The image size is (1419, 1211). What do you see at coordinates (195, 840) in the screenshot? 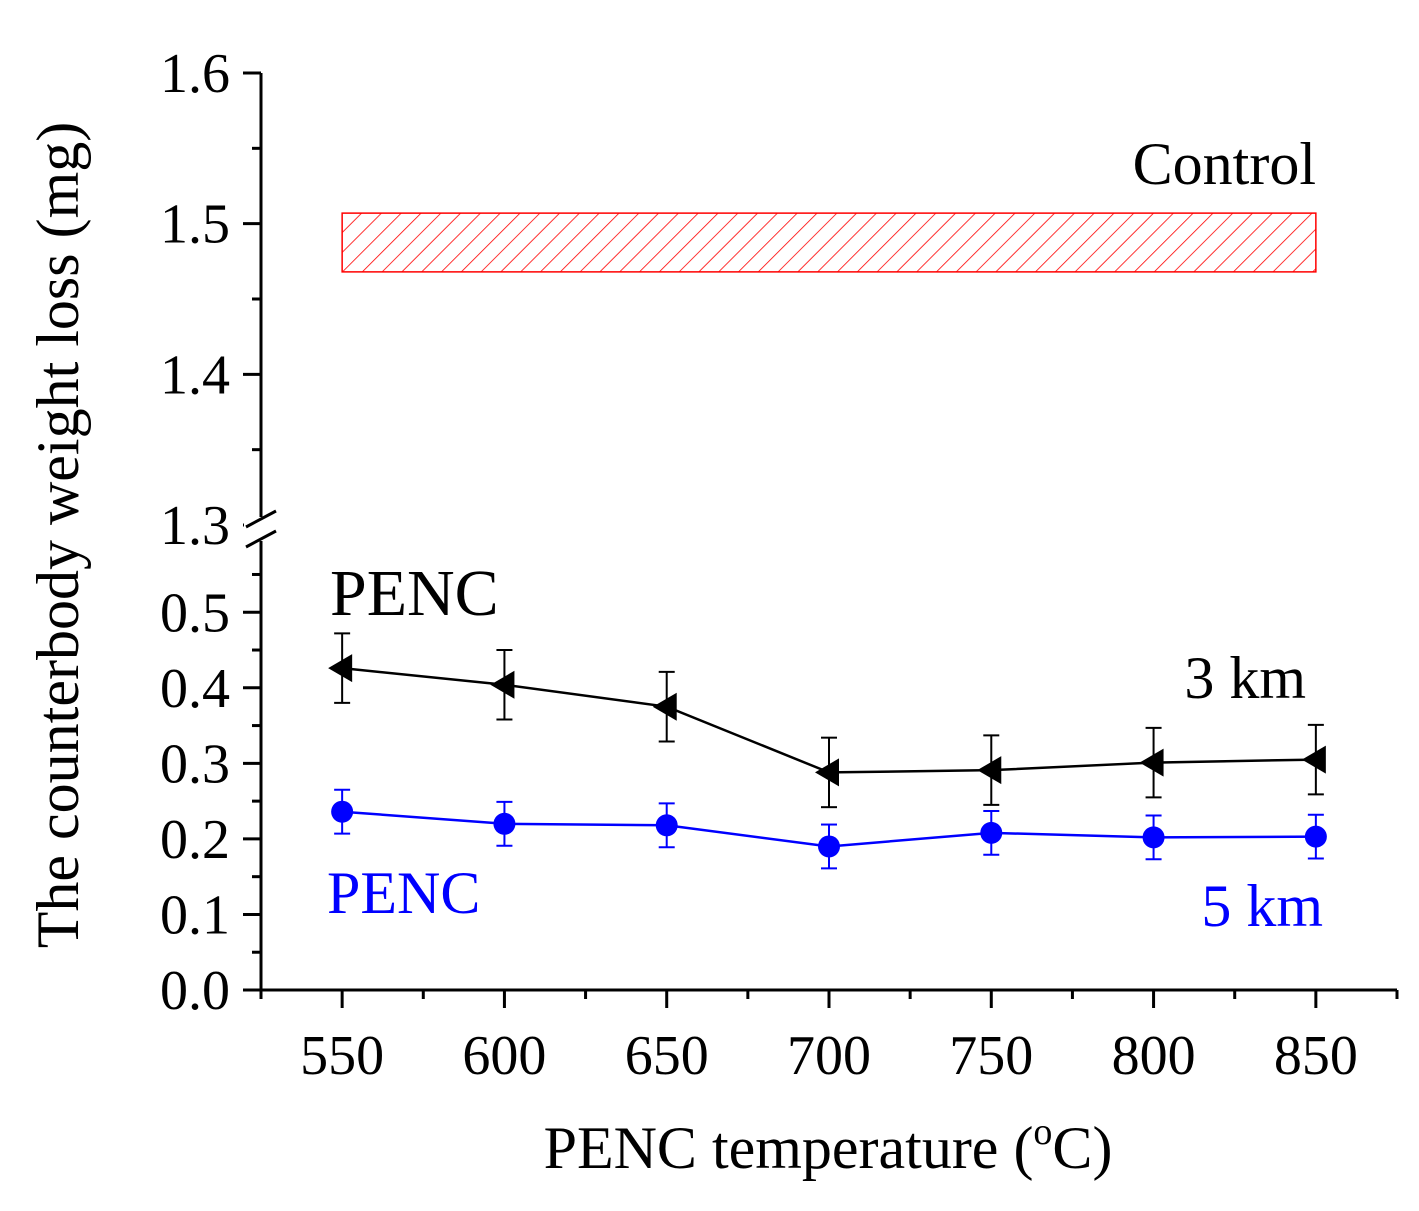
I see `y-tick-label: 0.2` at bounding box center [195, 840].